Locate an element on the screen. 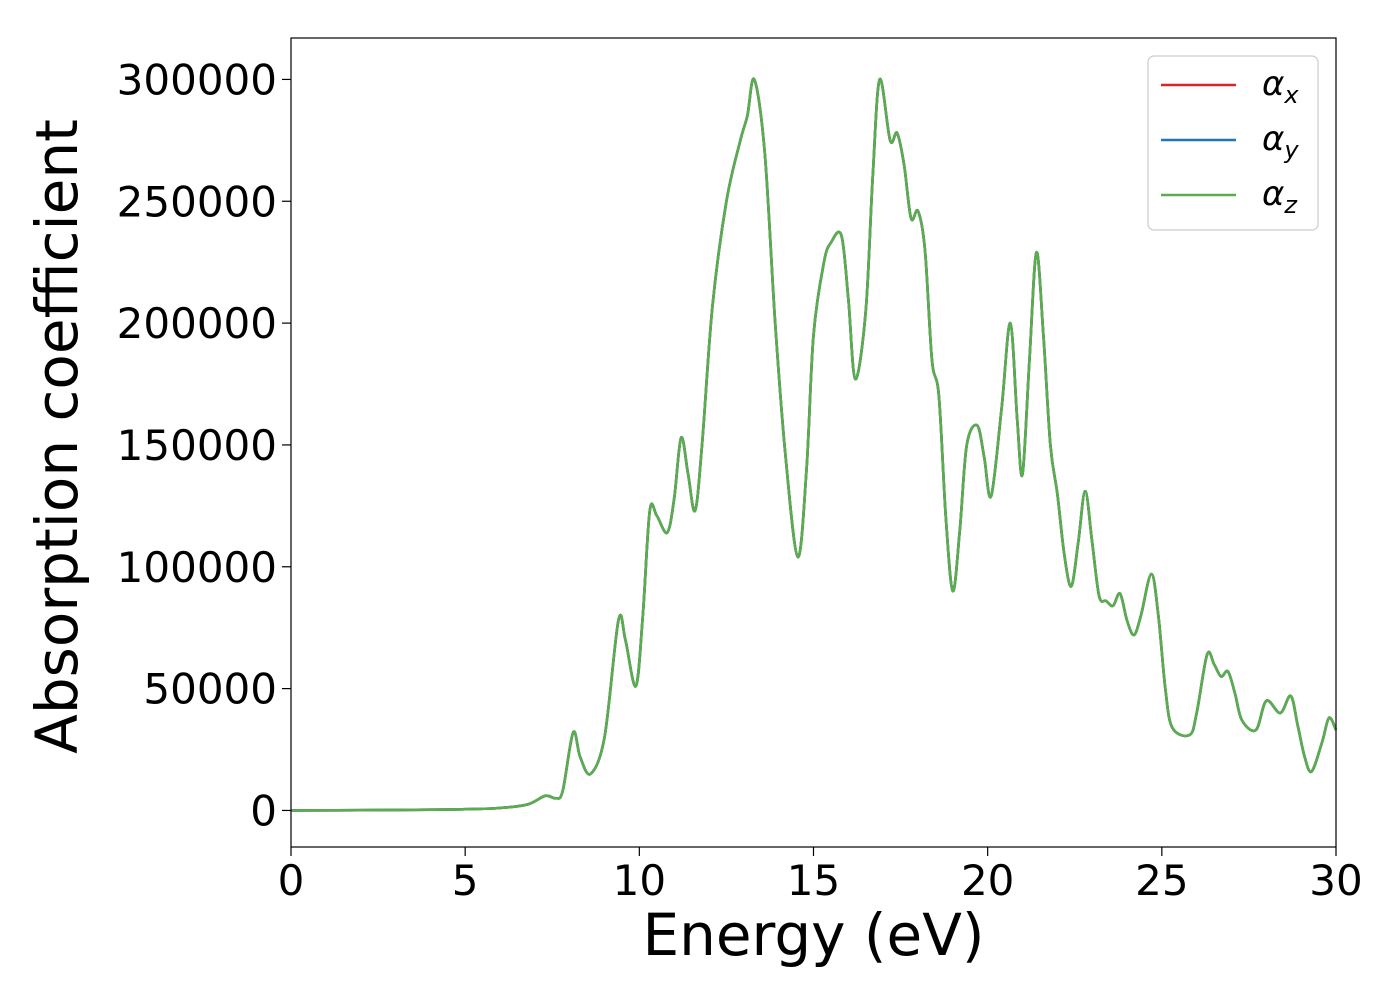  y-tick-label: 300000 is located at coordinates (197, 79).